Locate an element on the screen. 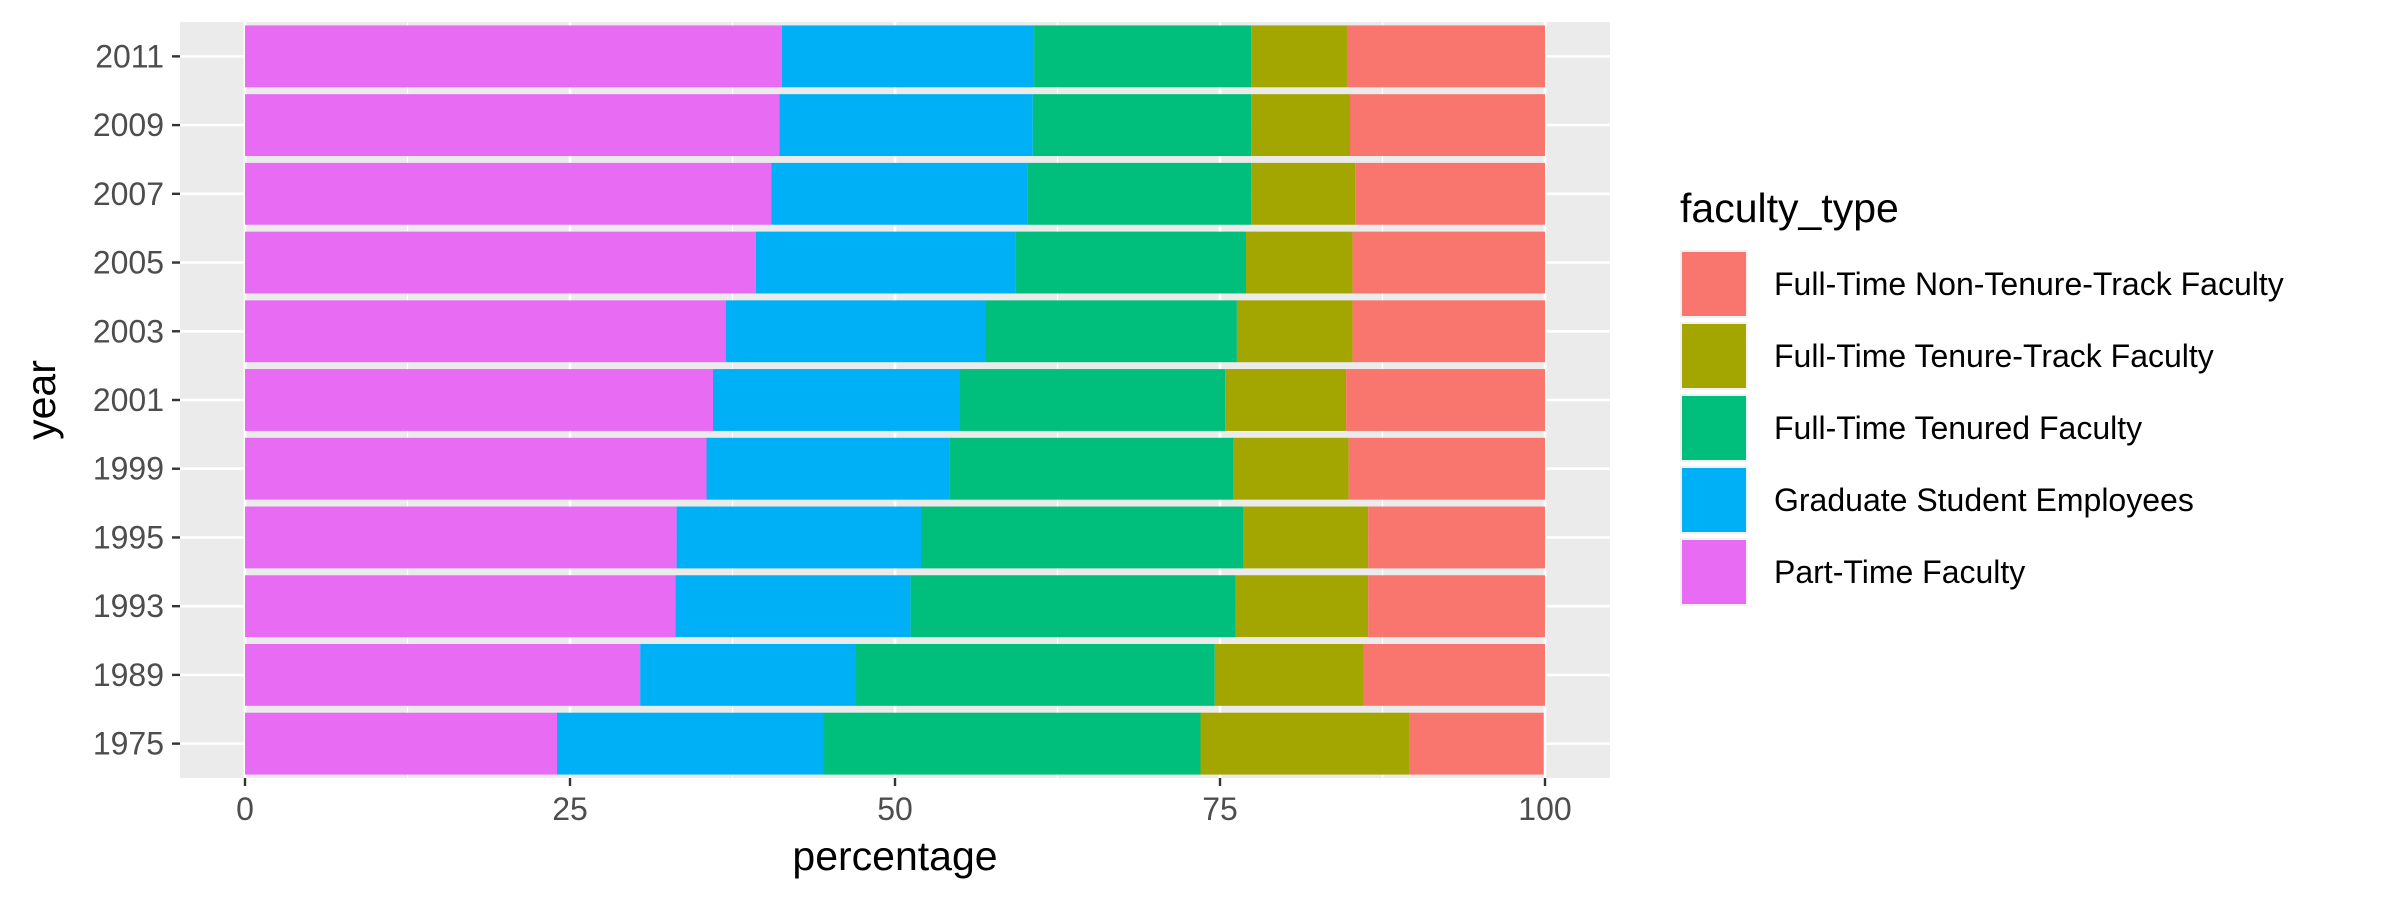 The image size is (2400, 900). bar-2003-full-time-tenure-track-faculty is located at coordinates (1294, 331).